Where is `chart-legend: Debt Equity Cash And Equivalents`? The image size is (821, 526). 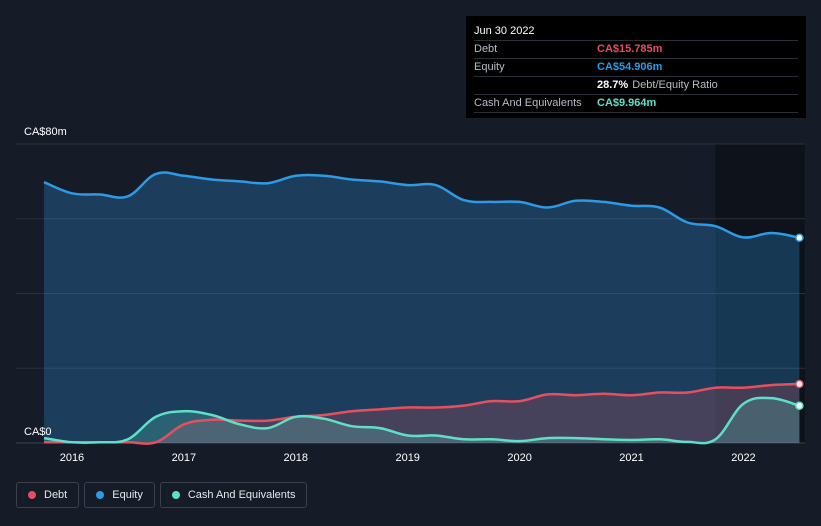 chart-legend: Debt Equity Cash And Equivalents is located at coordinates (162, 495).